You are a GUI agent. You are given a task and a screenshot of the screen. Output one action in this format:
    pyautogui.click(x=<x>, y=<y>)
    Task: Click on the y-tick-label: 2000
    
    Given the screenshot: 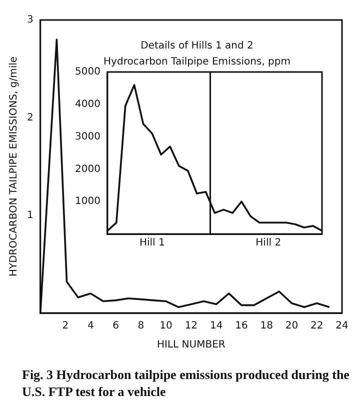 What is the action you would take?
    pyautogui.click(x=87, y=169)
    